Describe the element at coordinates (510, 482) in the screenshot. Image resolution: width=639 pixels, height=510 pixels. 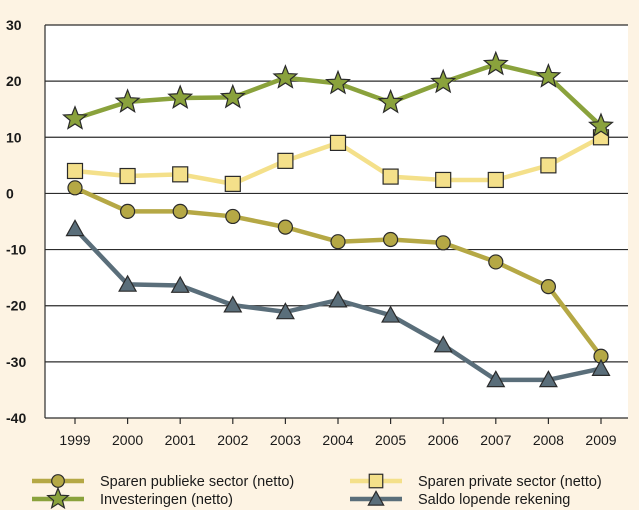
I see `legend-label: Sparen private sector (netto)` at that location.